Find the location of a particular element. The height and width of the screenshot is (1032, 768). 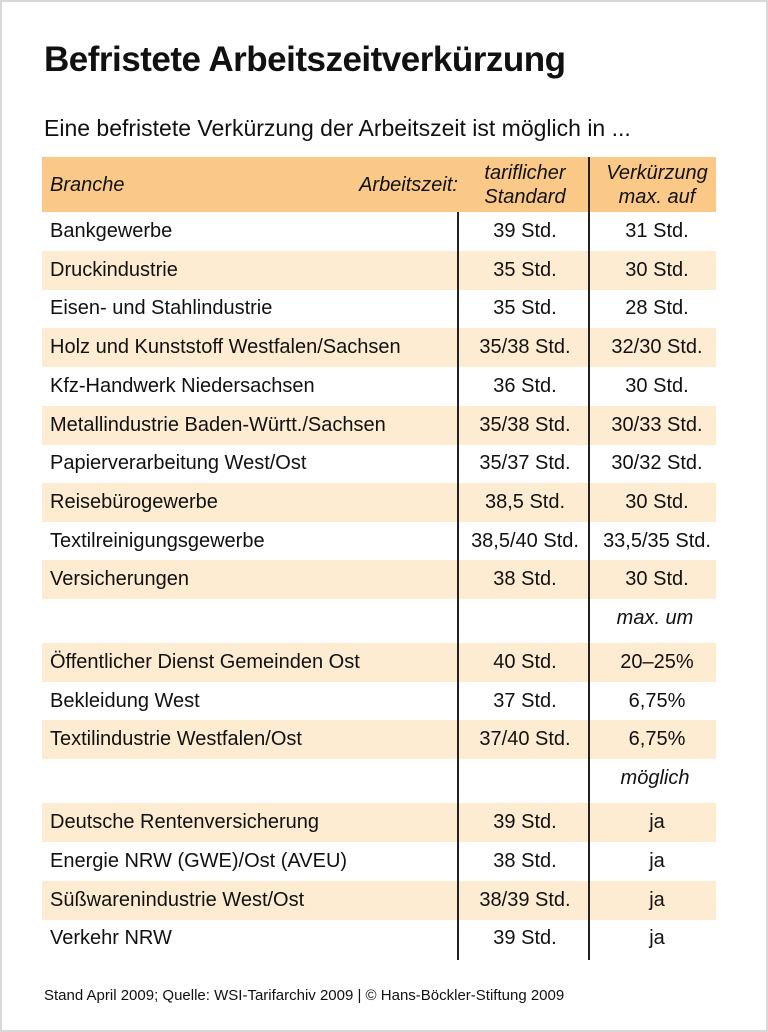

table-cell: Bankgewerbe is located at coordinates (111, 231).